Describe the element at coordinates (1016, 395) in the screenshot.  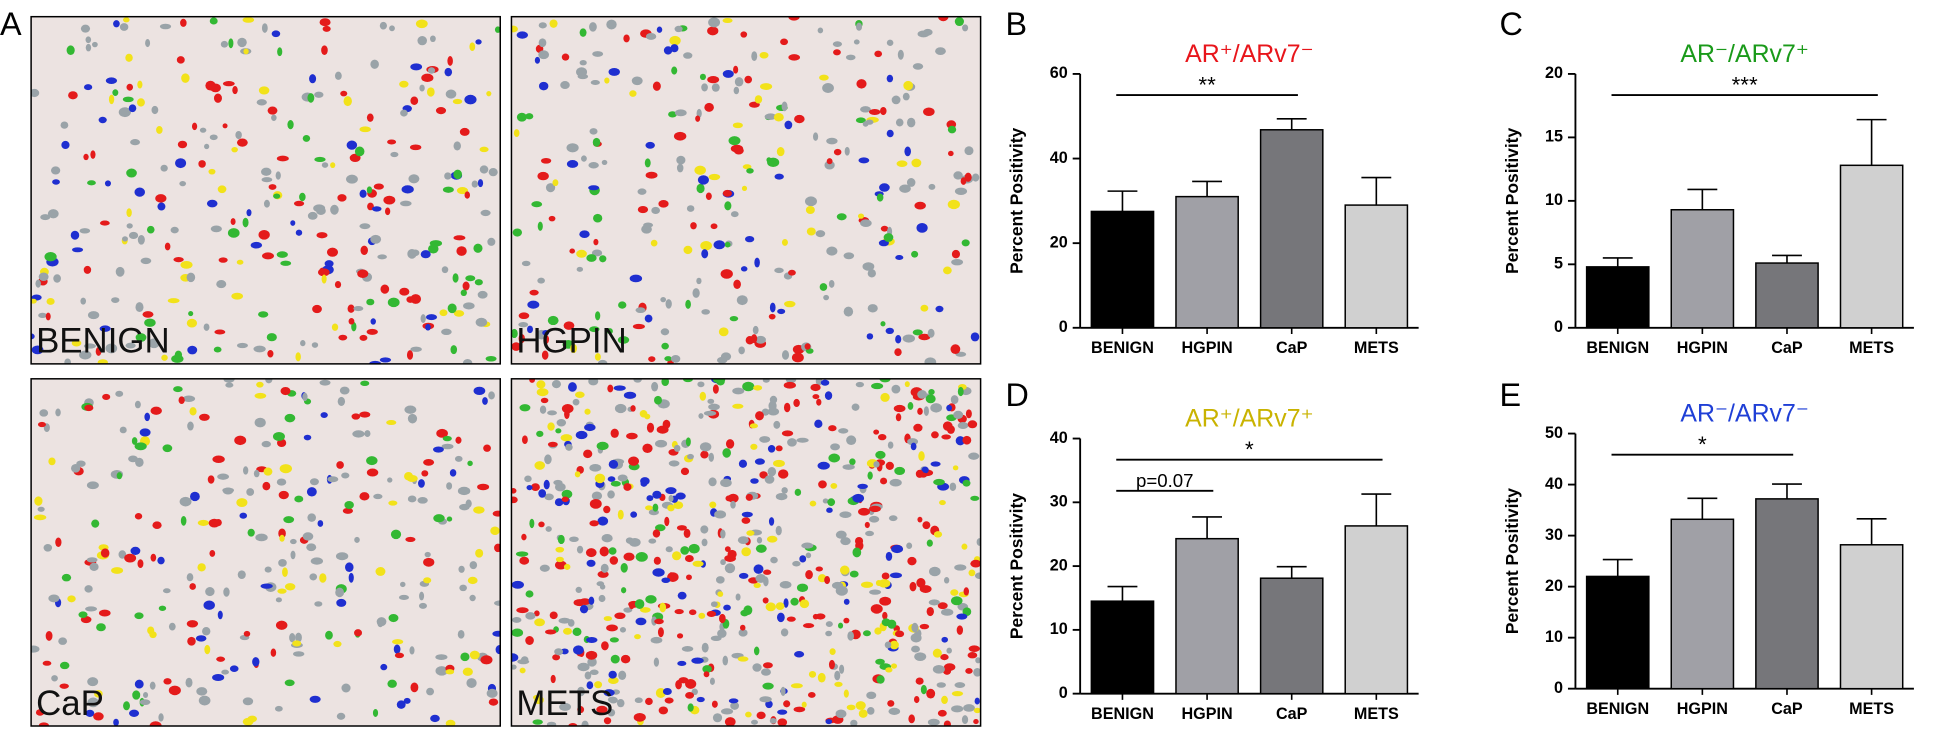
I see `panel-label: D` at that location.